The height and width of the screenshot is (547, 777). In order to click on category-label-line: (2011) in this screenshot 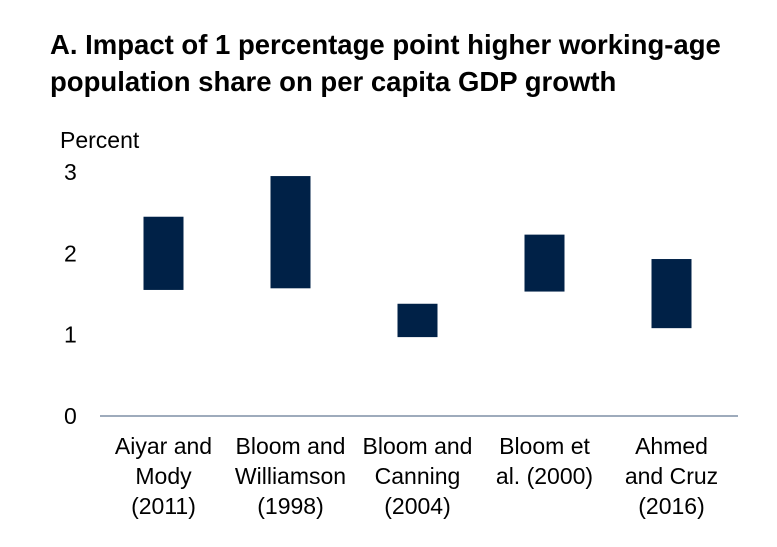, I will do `click(163, 506)`.